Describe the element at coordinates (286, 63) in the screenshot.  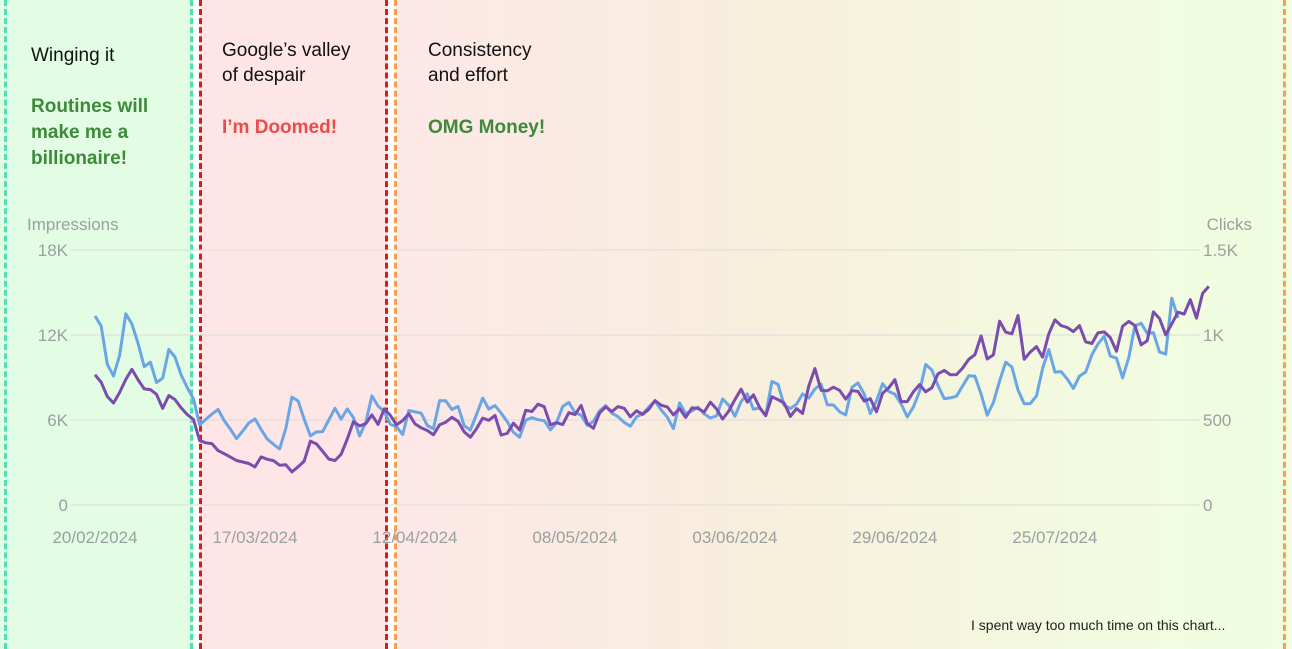
I see `phase2-title: Google’s valley of despair` at that location.